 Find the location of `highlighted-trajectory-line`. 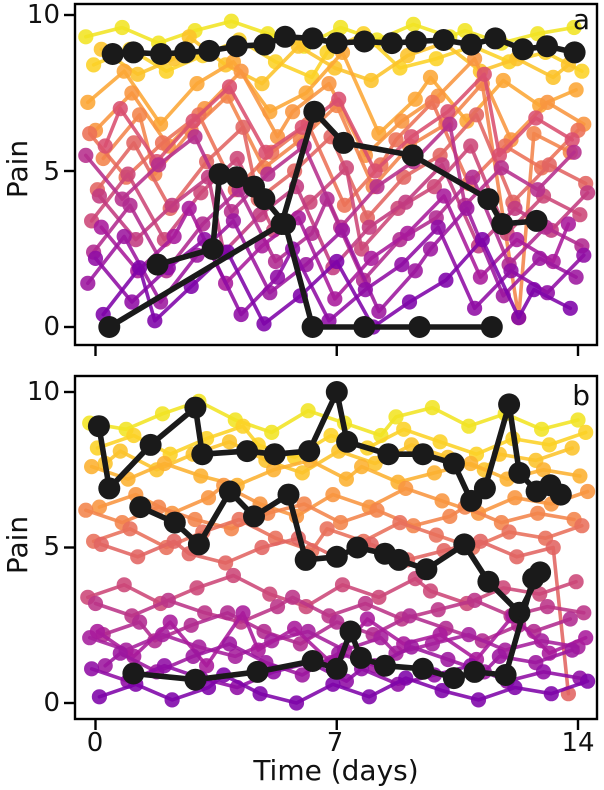

highlighted-trajectory-line is located at coordinates (340, 552).